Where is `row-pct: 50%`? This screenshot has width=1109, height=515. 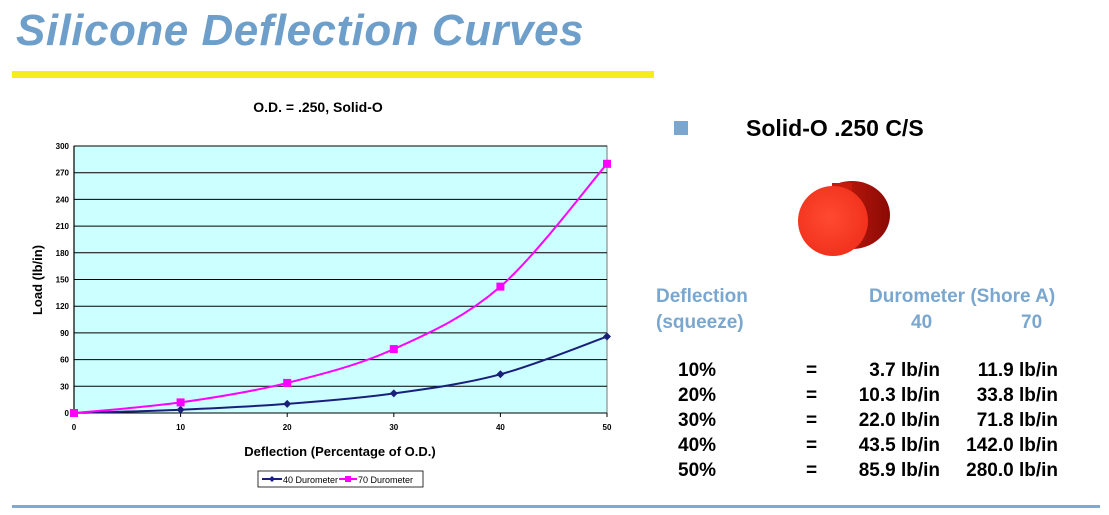
row-pct: 50% is located at coordinates (697, 470).